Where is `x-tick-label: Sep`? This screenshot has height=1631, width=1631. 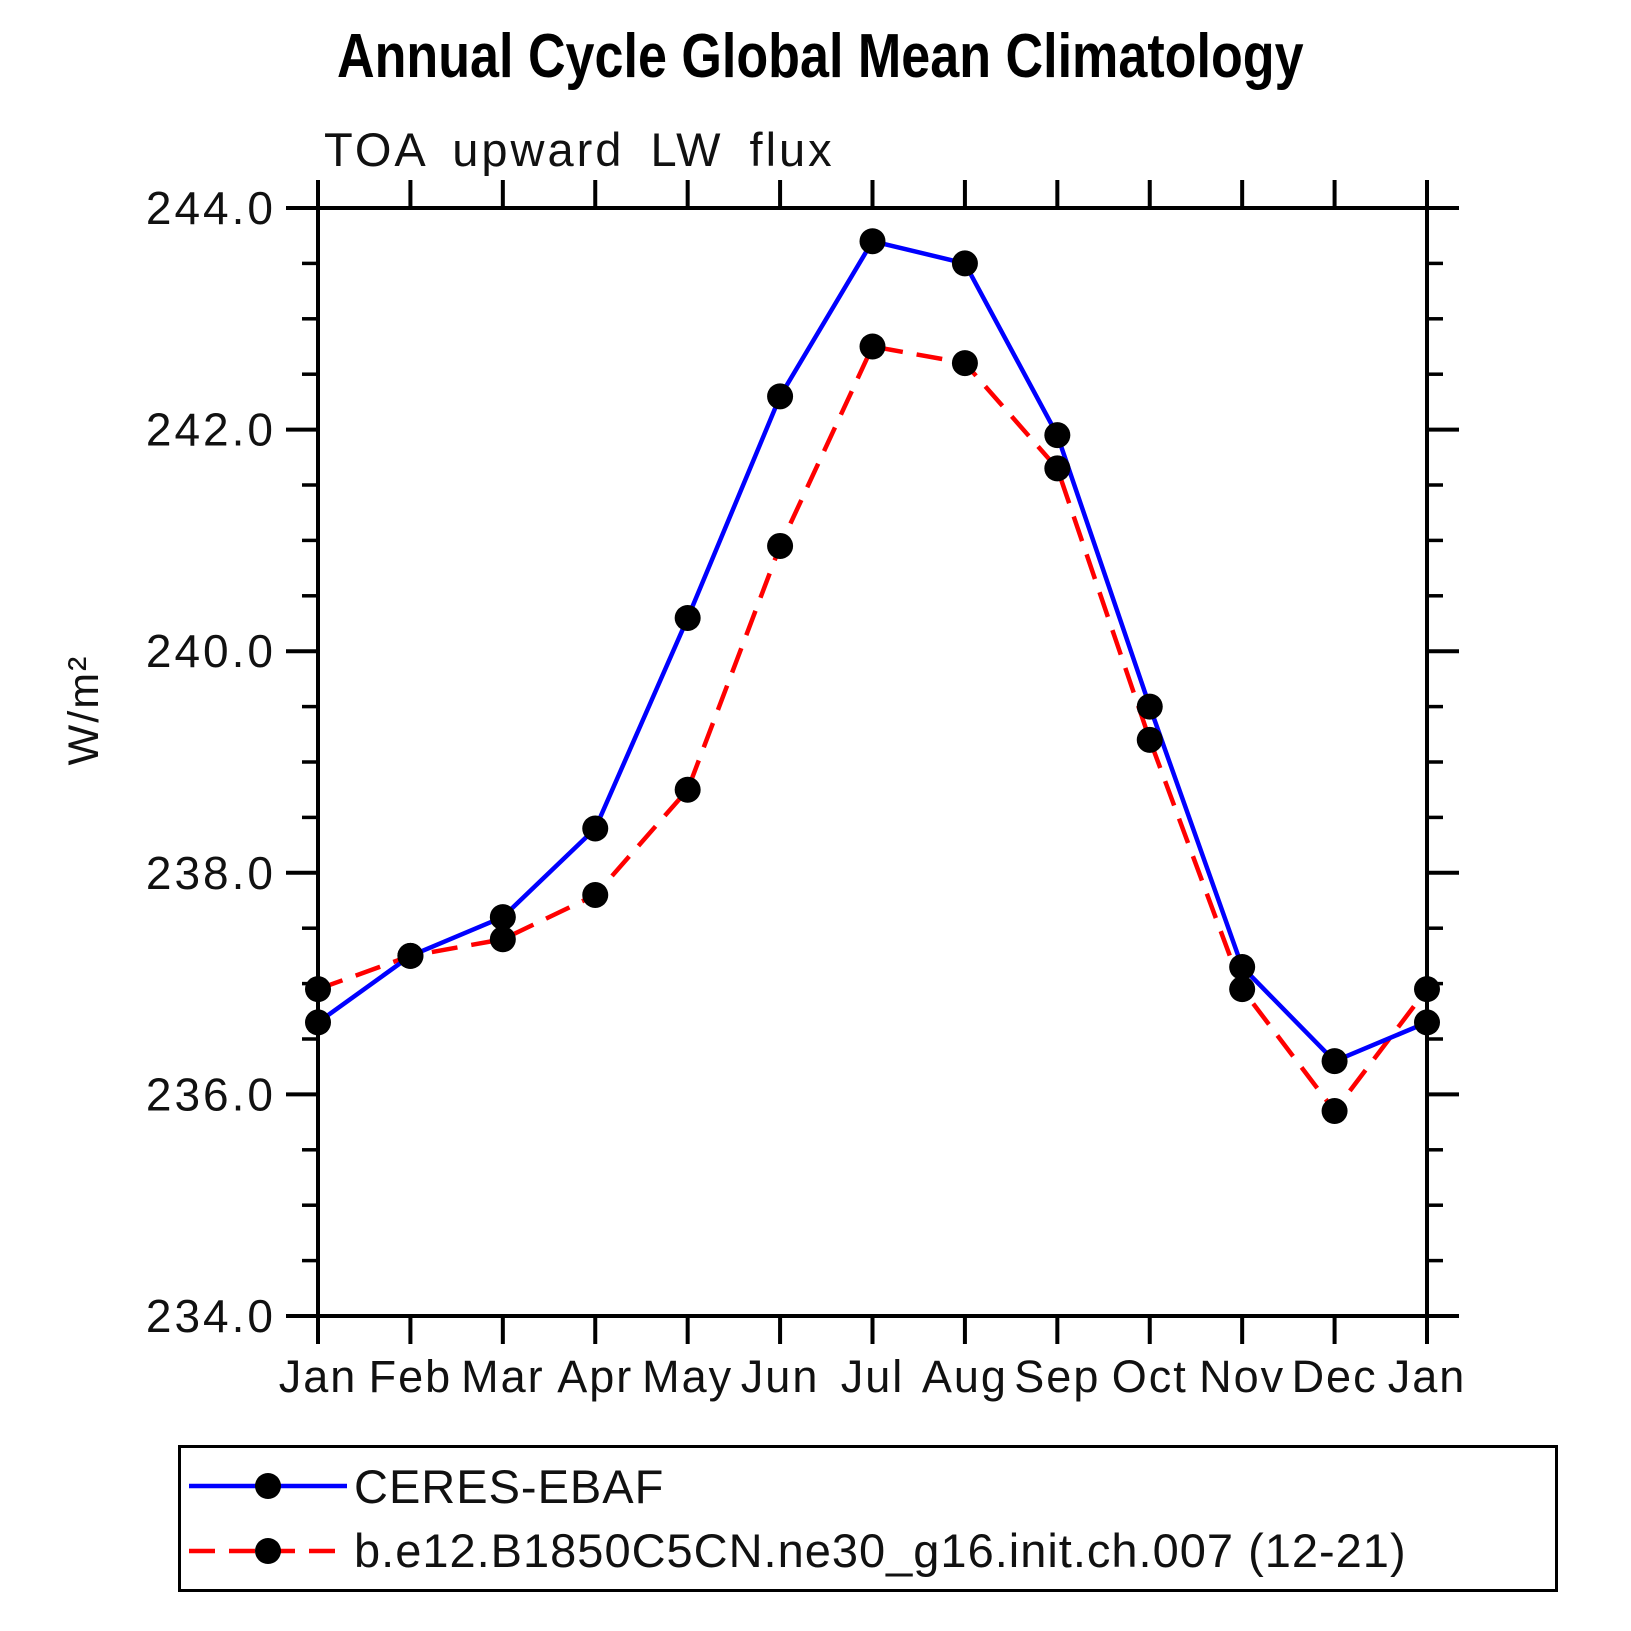
x-tick-label: Sep is located at coordinates (1057, 1376).